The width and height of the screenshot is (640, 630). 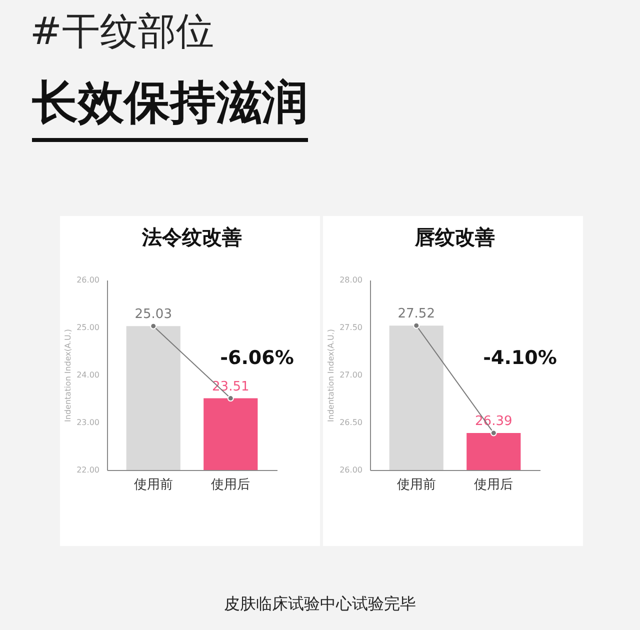 What do you see at coordinates (520, 358) in the screenshot?
I see `annotation: -4.10%` at bounding box center [520, 358].